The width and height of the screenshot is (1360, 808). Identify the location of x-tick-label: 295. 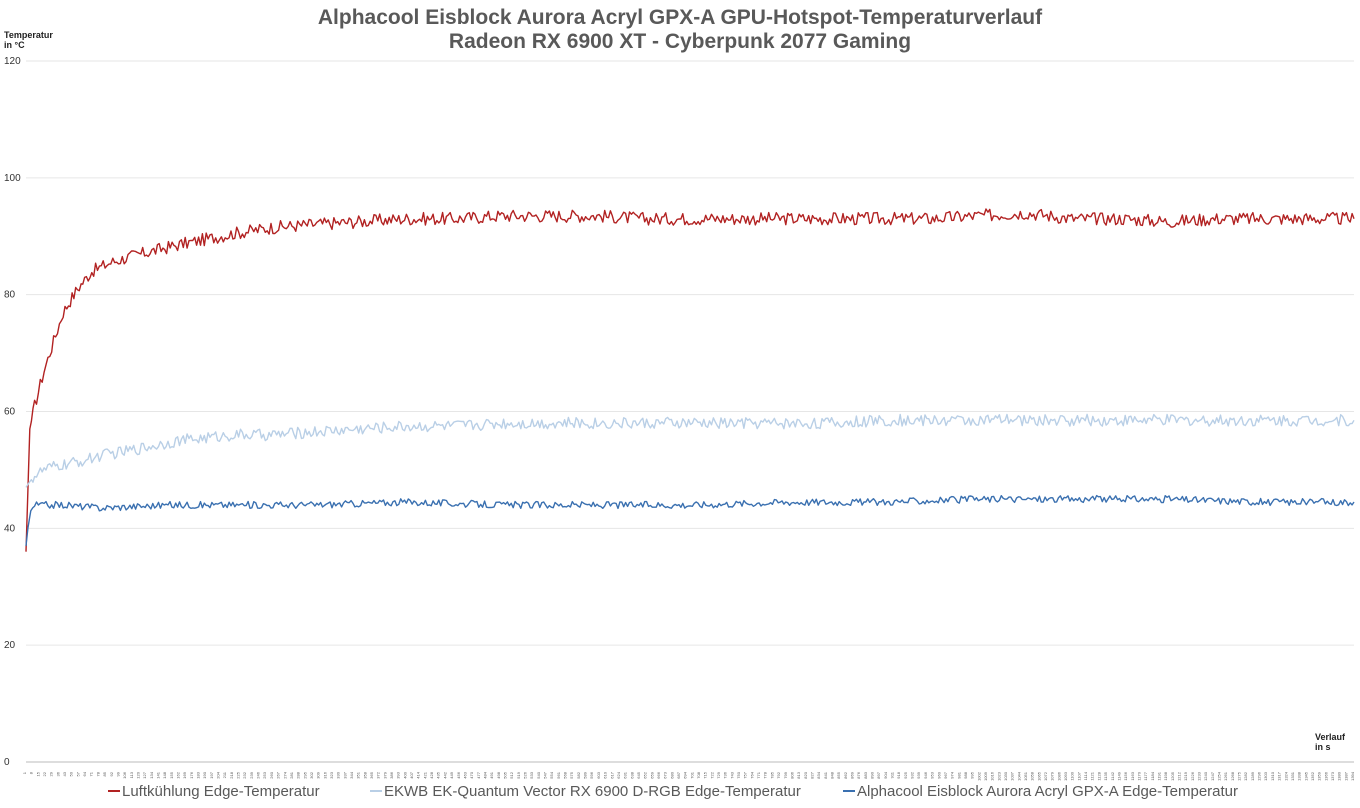
(304, 774).